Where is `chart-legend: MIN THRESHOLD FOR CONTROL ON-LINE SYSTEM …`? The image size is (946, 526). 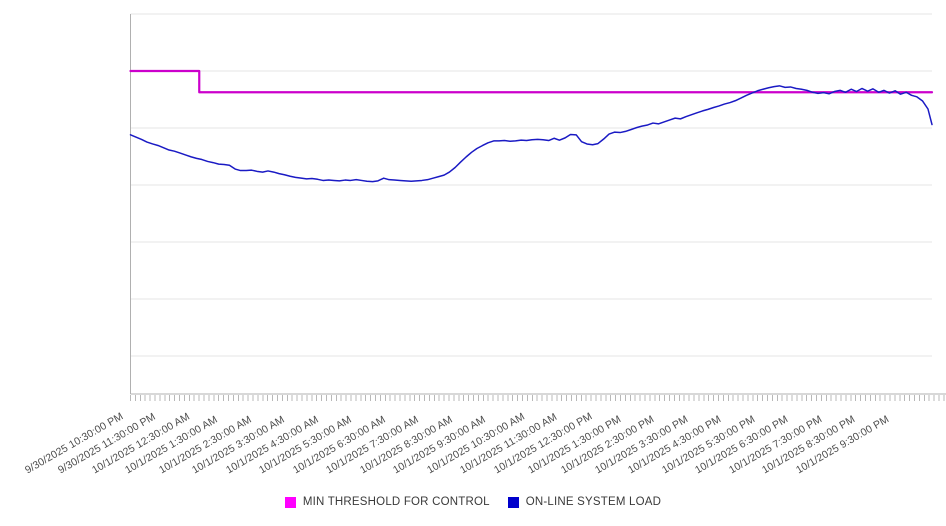
chart-legend: MIN THRESHOLD FOR CONTROL ON-LINE SYSTEM … is located at coordinates (473, 502).